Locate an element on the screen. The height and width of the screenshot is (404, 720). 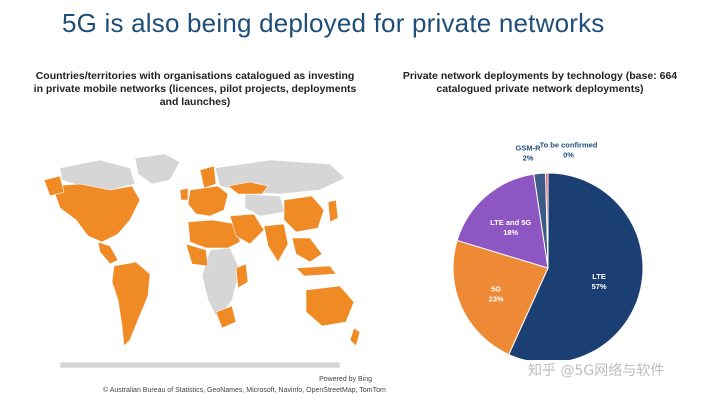
australia-region is located at coordinates (330, 306).